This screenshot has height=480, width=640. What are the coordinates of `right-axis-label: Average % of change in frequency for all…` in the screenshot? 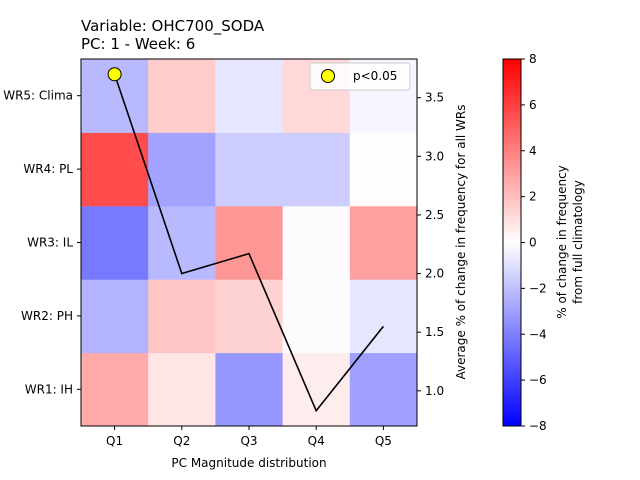 It's located at (461, 241).